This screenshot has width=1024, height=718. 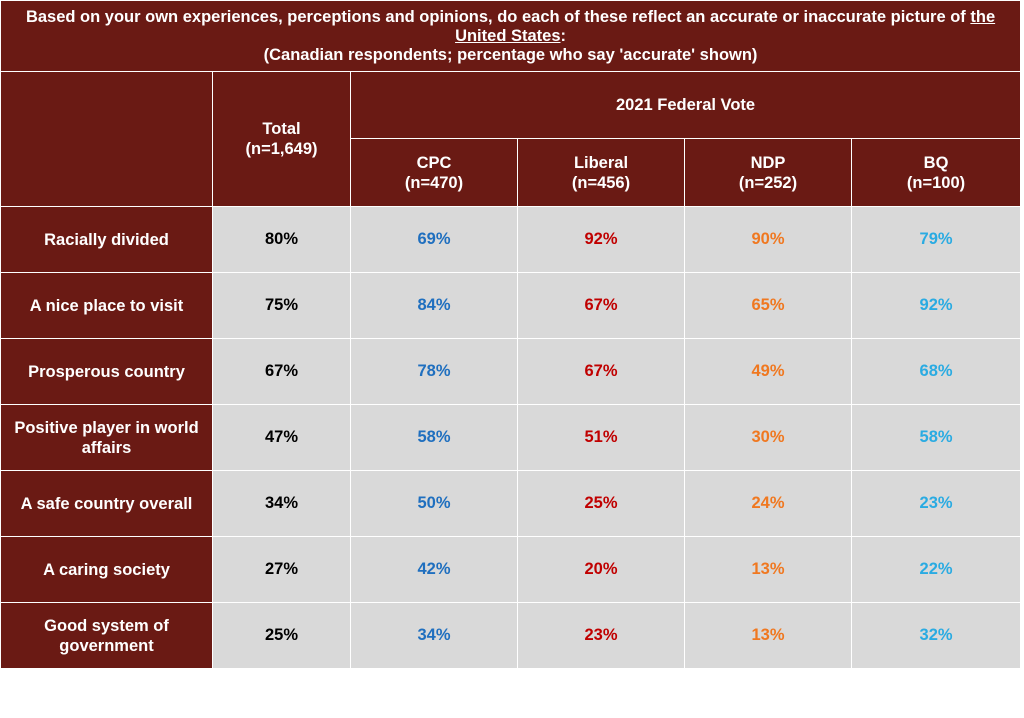 What do you see at coordinates (434, 182) in the screenshot?
I see `column-header-cpc-n: (n=470)` at bounding box center [434, 182].